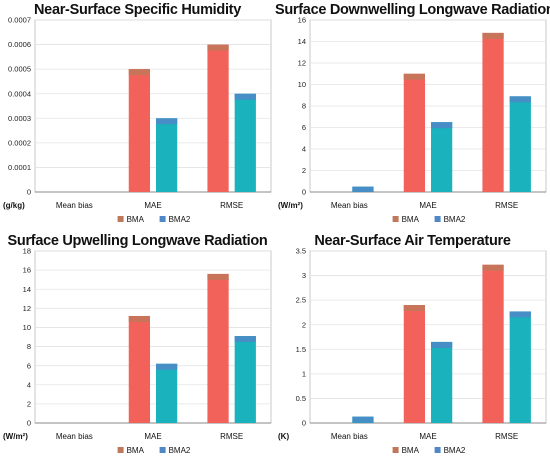 This screenshot has height=459, width=550. Describe the element at coordinates (19, 118) in the screenshot. I see `y-tick-label: 0.0003` at that location.